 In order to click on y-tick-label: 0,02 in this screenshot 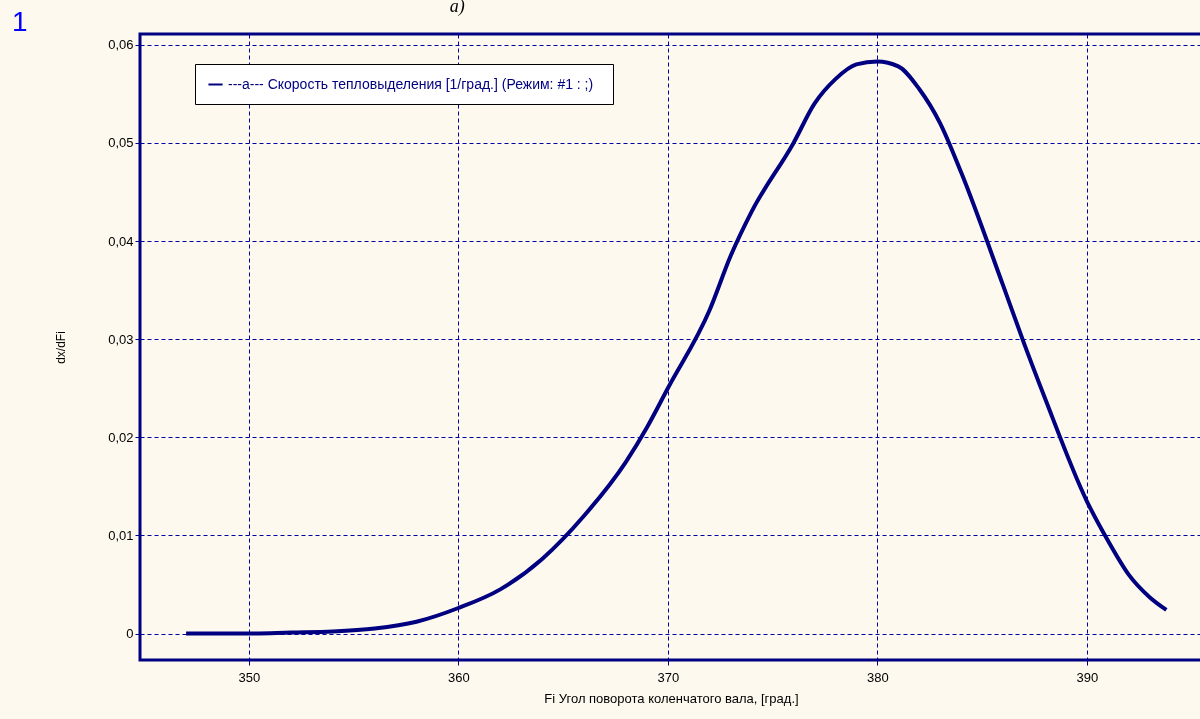, I will do `click(121, 437)`.